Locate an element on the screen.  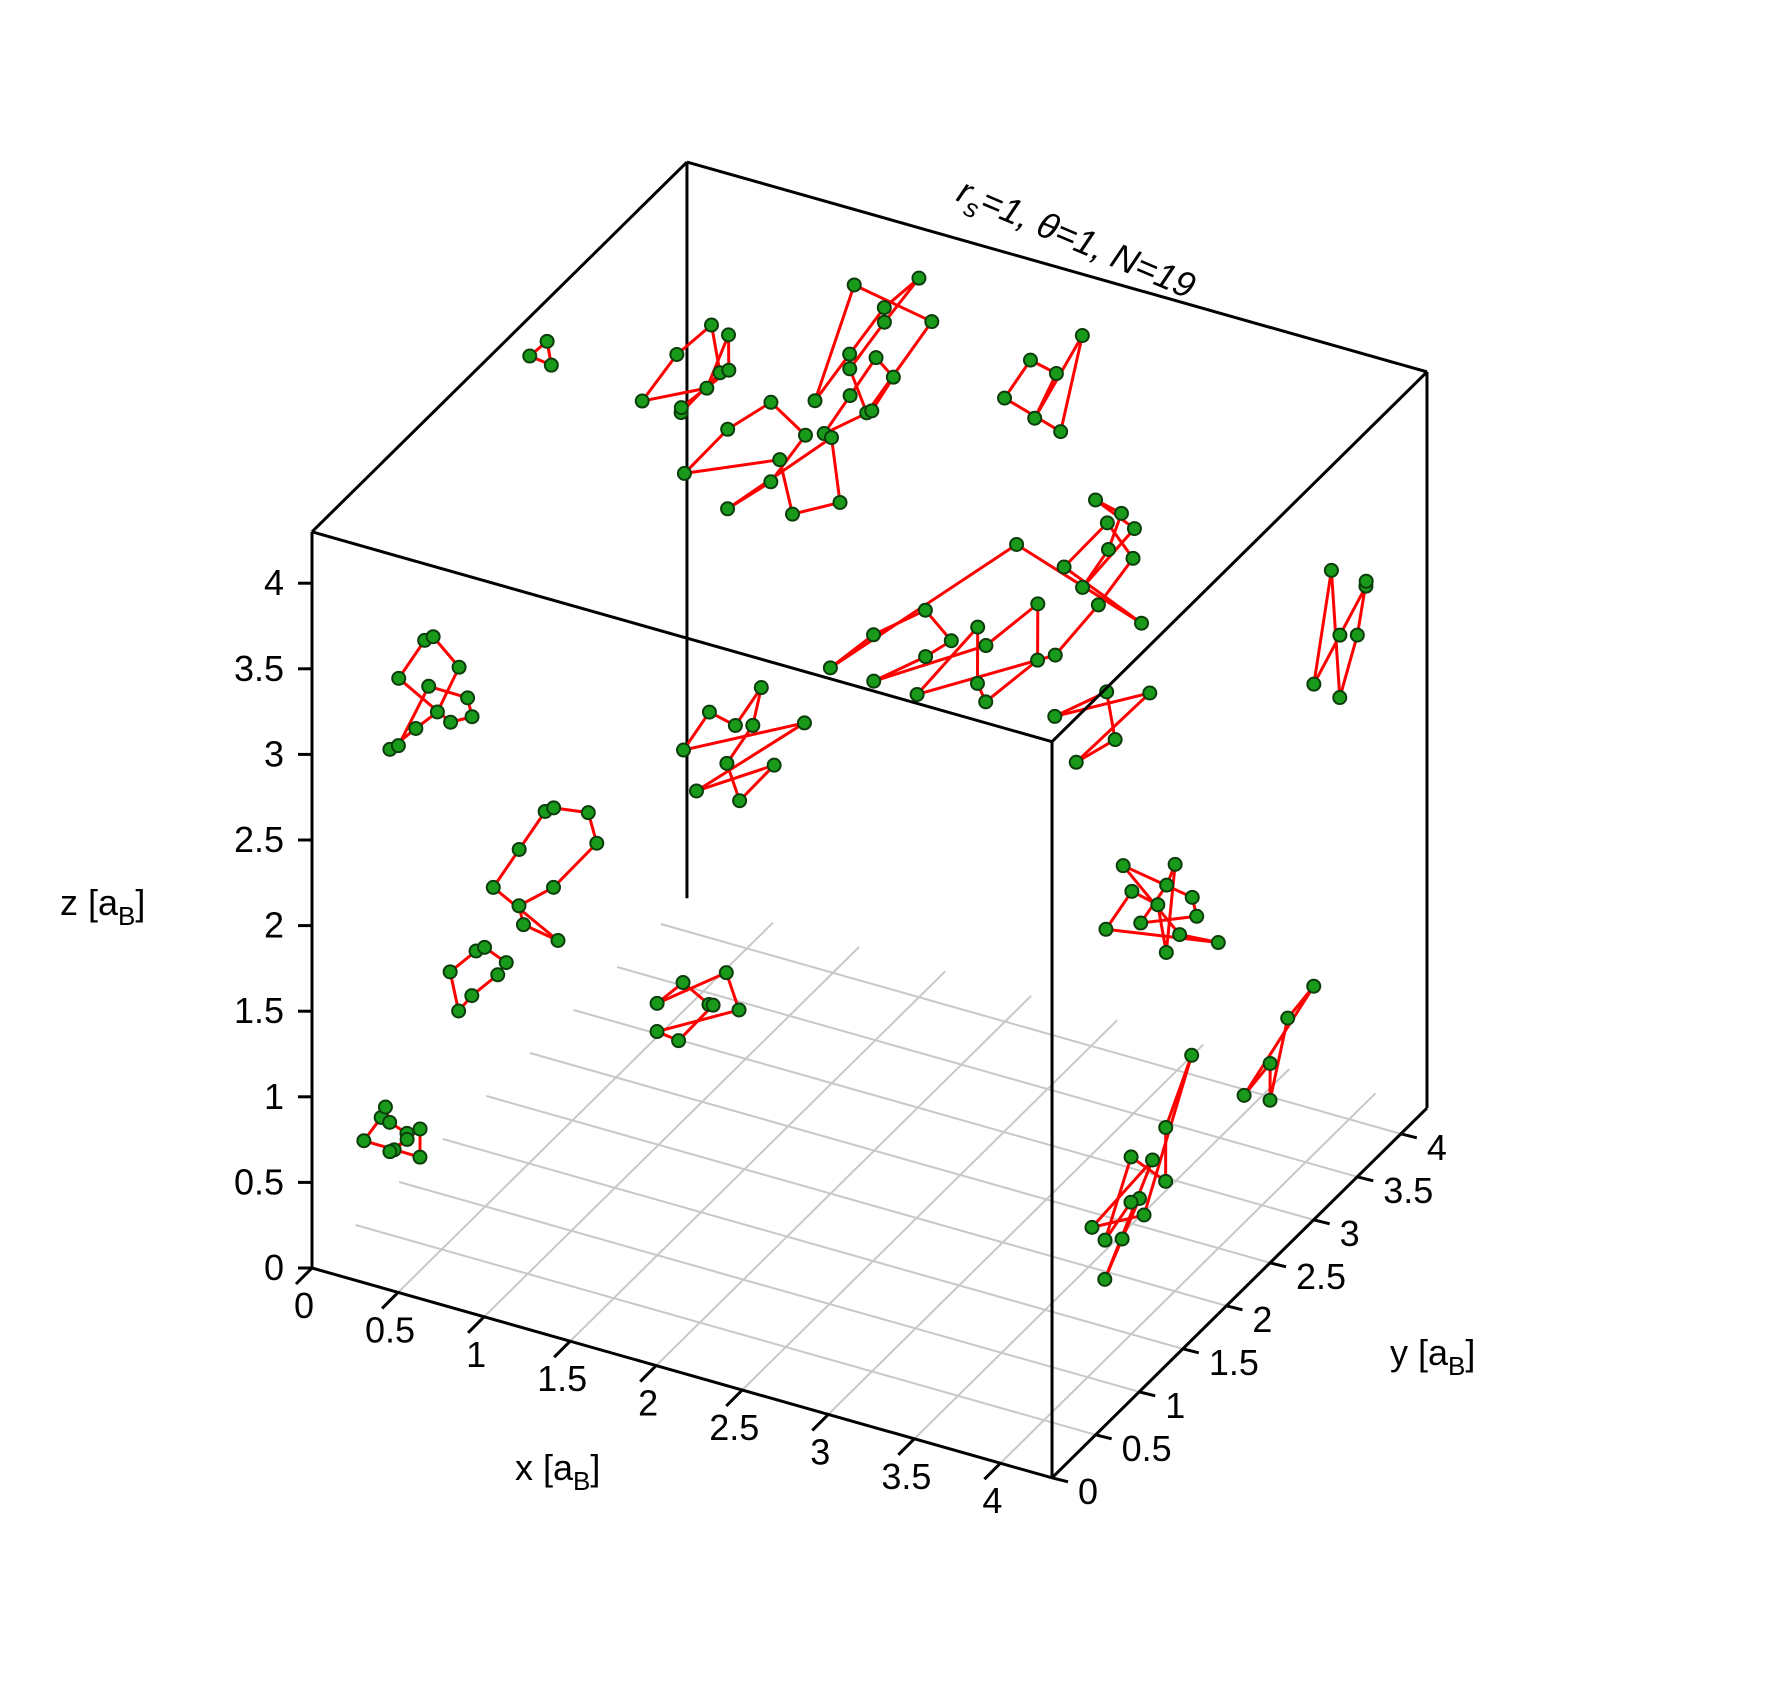
z-tick-label: 2 is located at coordinates (274, 925).